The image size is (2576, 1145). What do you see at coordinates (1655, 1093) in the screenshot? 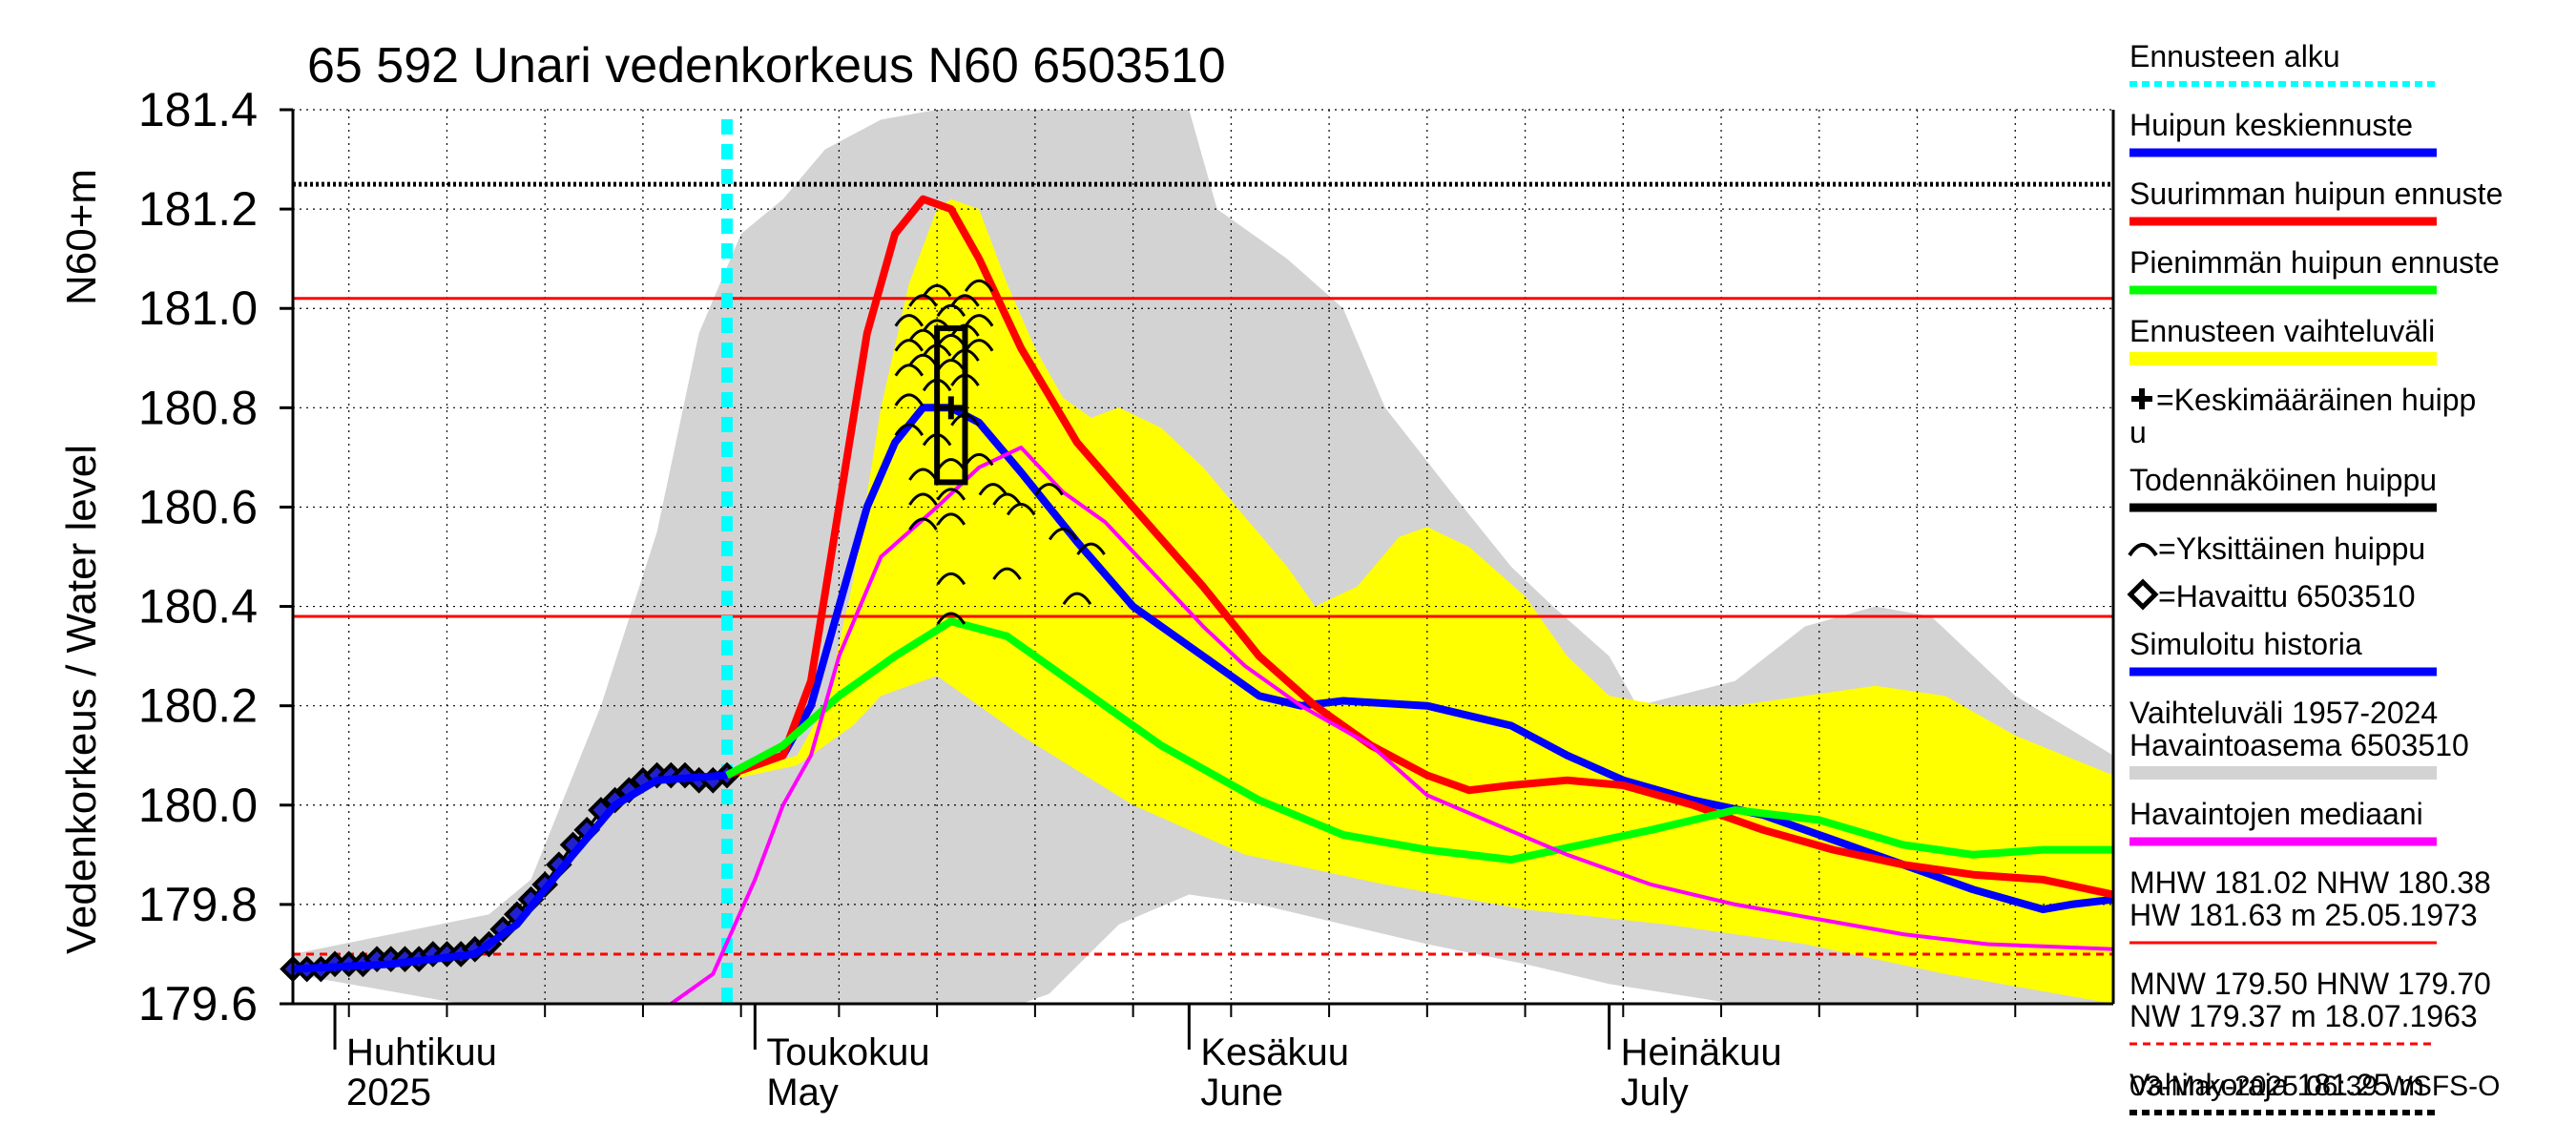
I see `month-sublabel: July` at bounding box center [1655, 1093].